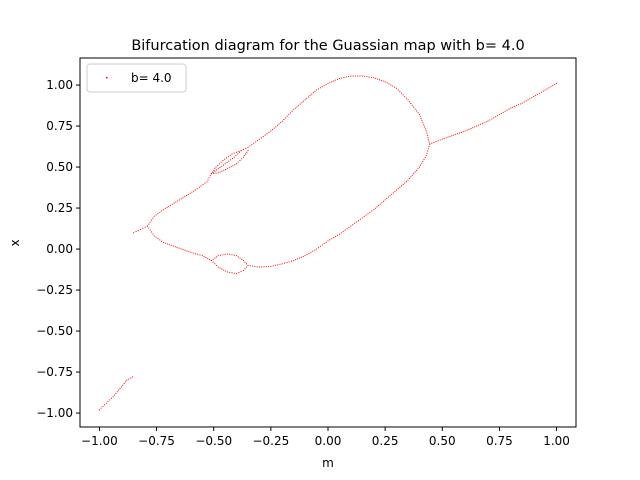 This screenshot has height=480, width=640. What do you see at coordinates (54, 413) in the screenshot?
I see `y-tick-label: −1.00` at bounding box center [54, 413].